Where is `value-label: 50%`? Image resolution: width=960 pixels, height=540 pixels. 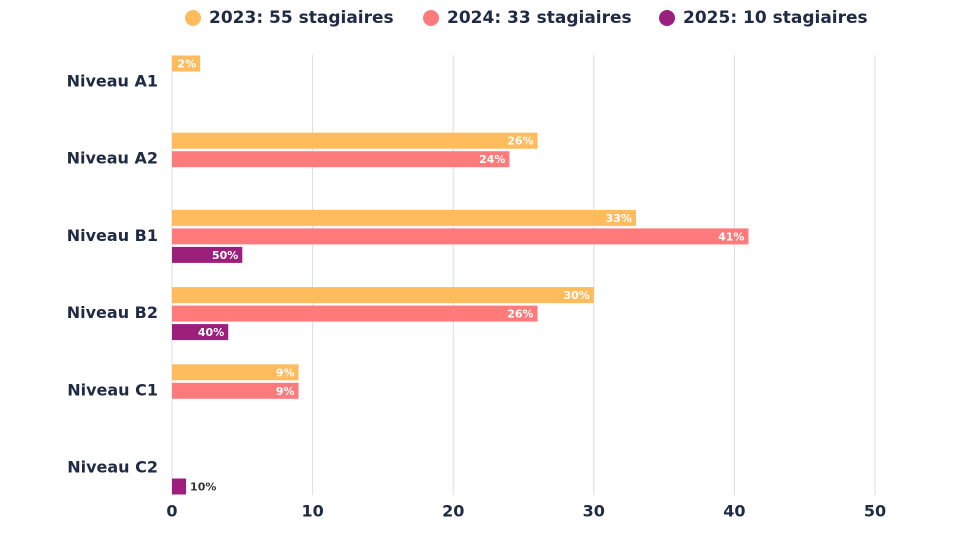
value-label: 50% is located at coordinates (225, 255).